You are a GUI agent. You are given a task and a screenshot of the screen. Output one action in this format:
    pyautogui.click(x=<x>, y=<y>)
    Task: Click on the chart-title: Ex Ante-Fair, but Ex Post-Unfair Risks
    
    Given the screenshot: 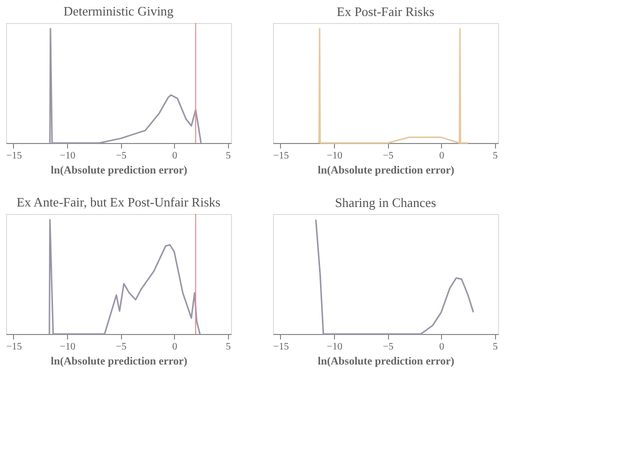 What is the action you would take?
    pyautogui.click(x=118, y=202)
    